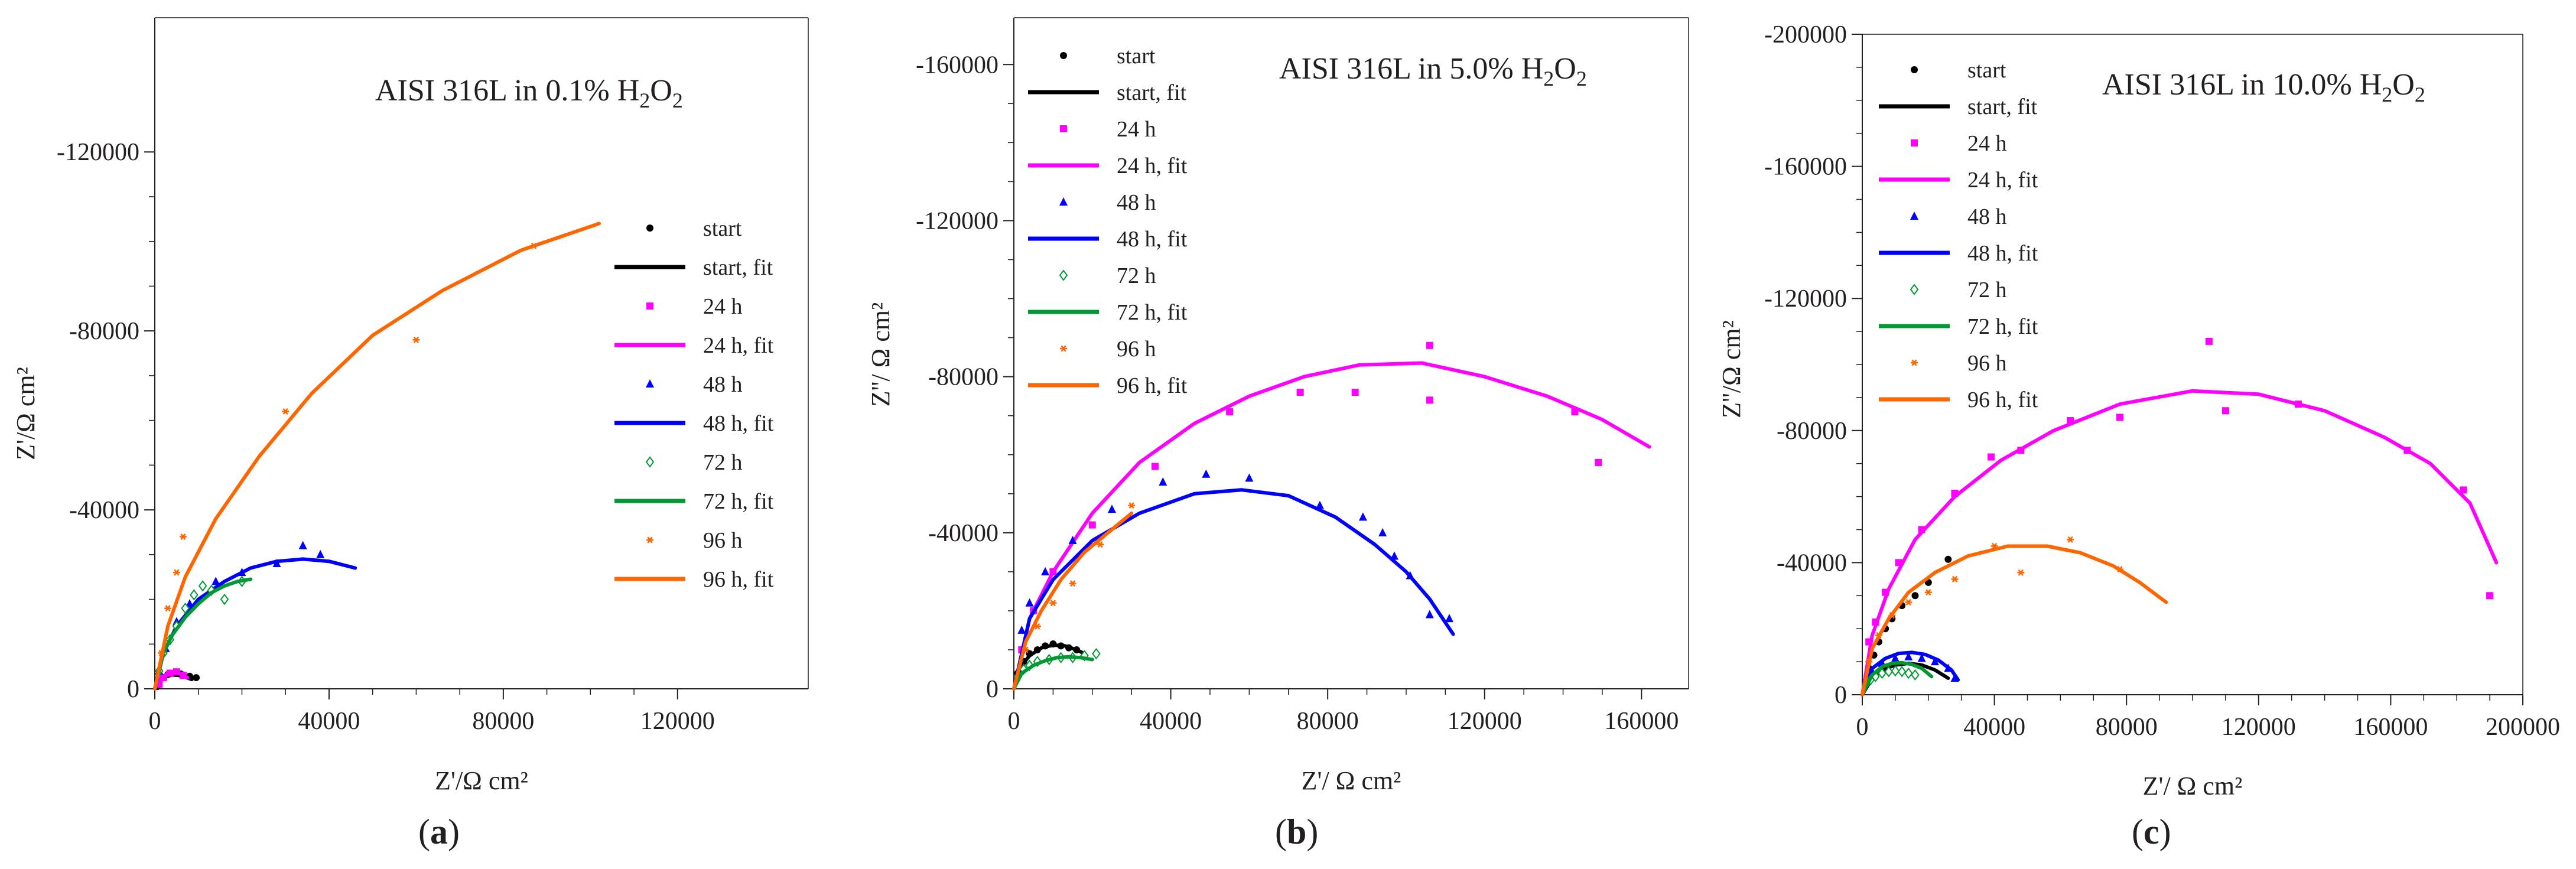 Image resolution: width=2576 pixels, height=869 pixels. I want to click on y-axis-title: Z''/ Ω cm², so click(880, 354).